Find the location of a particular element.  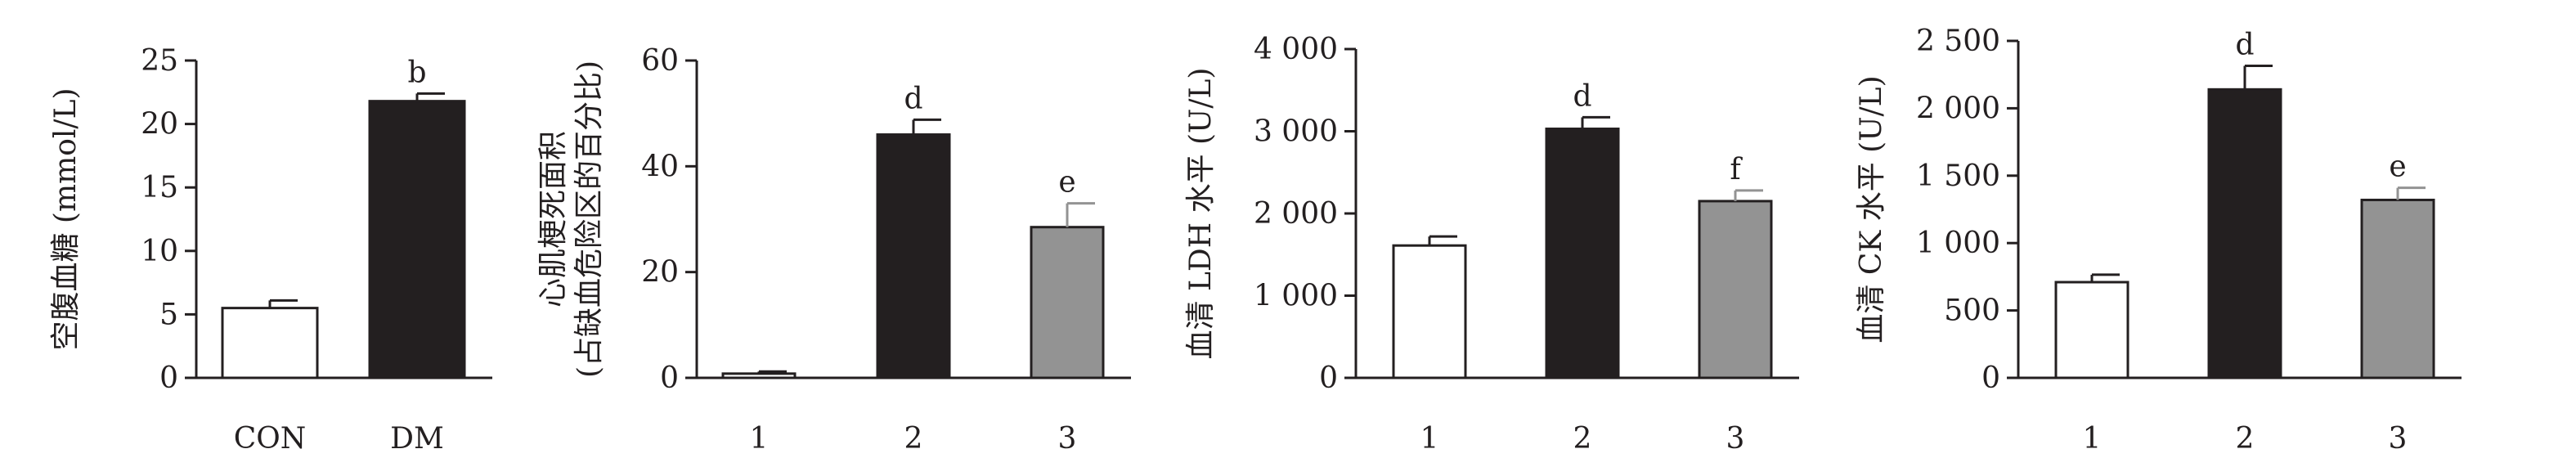

y-axis-label: 血清 CK 水平 (U/L) is located at coordinates (1872, 209).